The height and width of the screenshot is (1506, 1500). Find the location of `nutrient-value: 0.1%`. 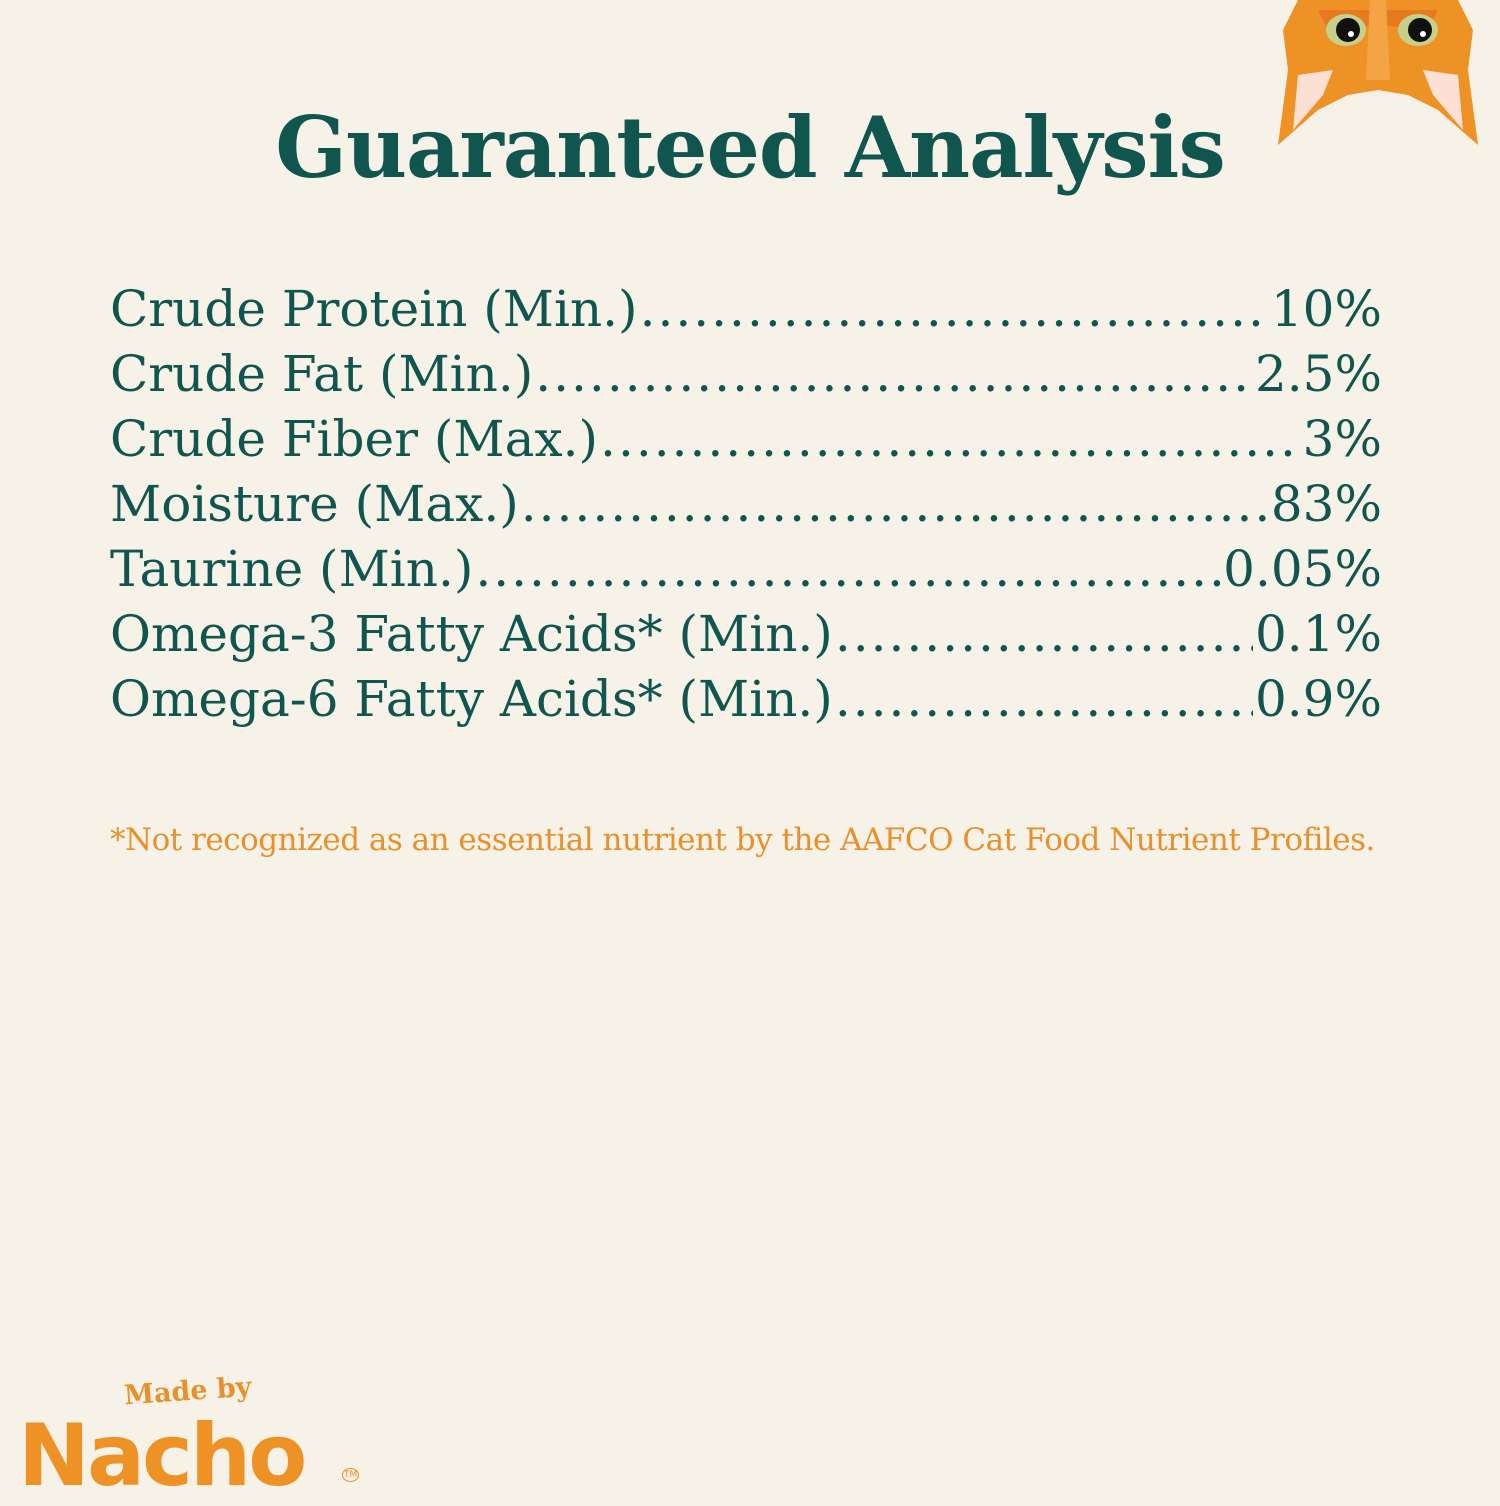

nutrient-value: 0.1% is located at coordinates (1318, 634).